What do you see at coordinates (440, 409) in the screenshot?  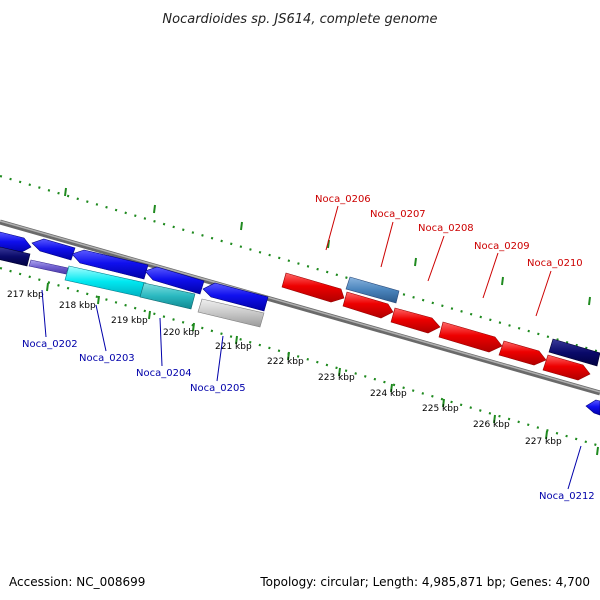 I see `kbp-label: 225 kbp` at bounding box center [440, 409].